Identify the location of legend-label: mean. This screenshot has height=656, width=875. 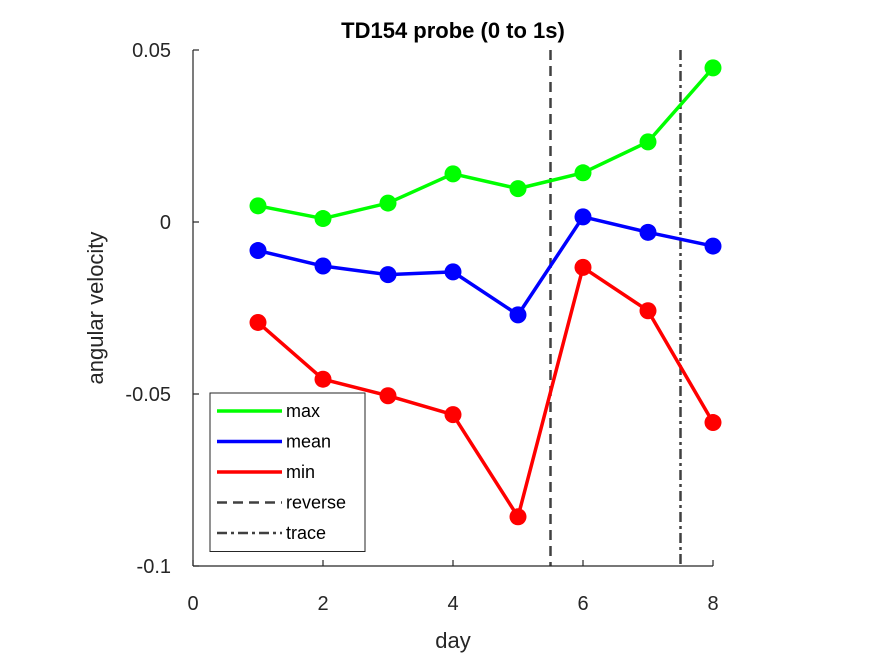
(308, 442).